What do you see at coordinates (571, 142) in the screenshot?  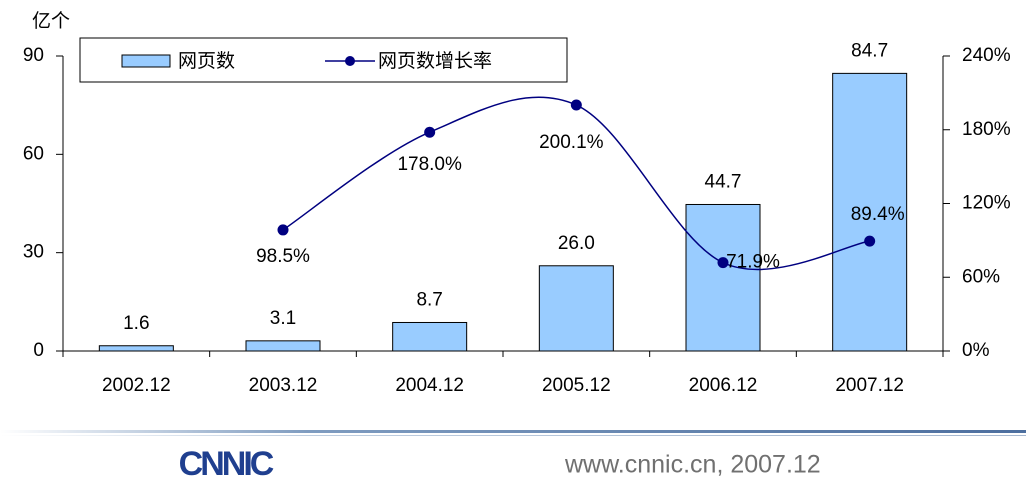 I see `line-value-label: 200.1%` at bounding box center [571, 142].